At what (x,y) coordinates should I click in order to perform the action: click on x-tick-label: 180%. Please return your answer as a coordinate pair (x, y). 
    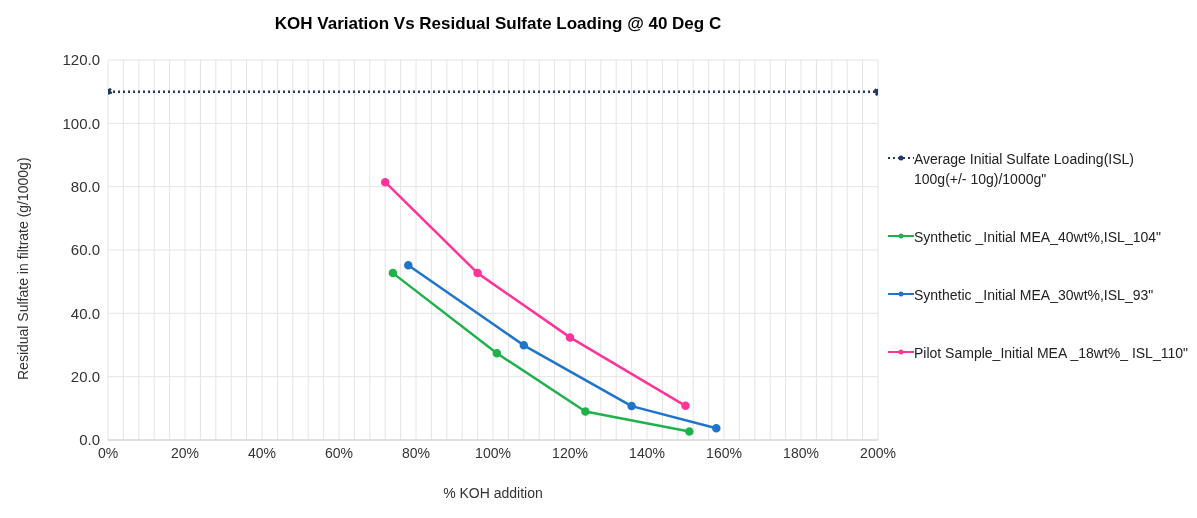
    Looking at the image, I should click on (801, 452).